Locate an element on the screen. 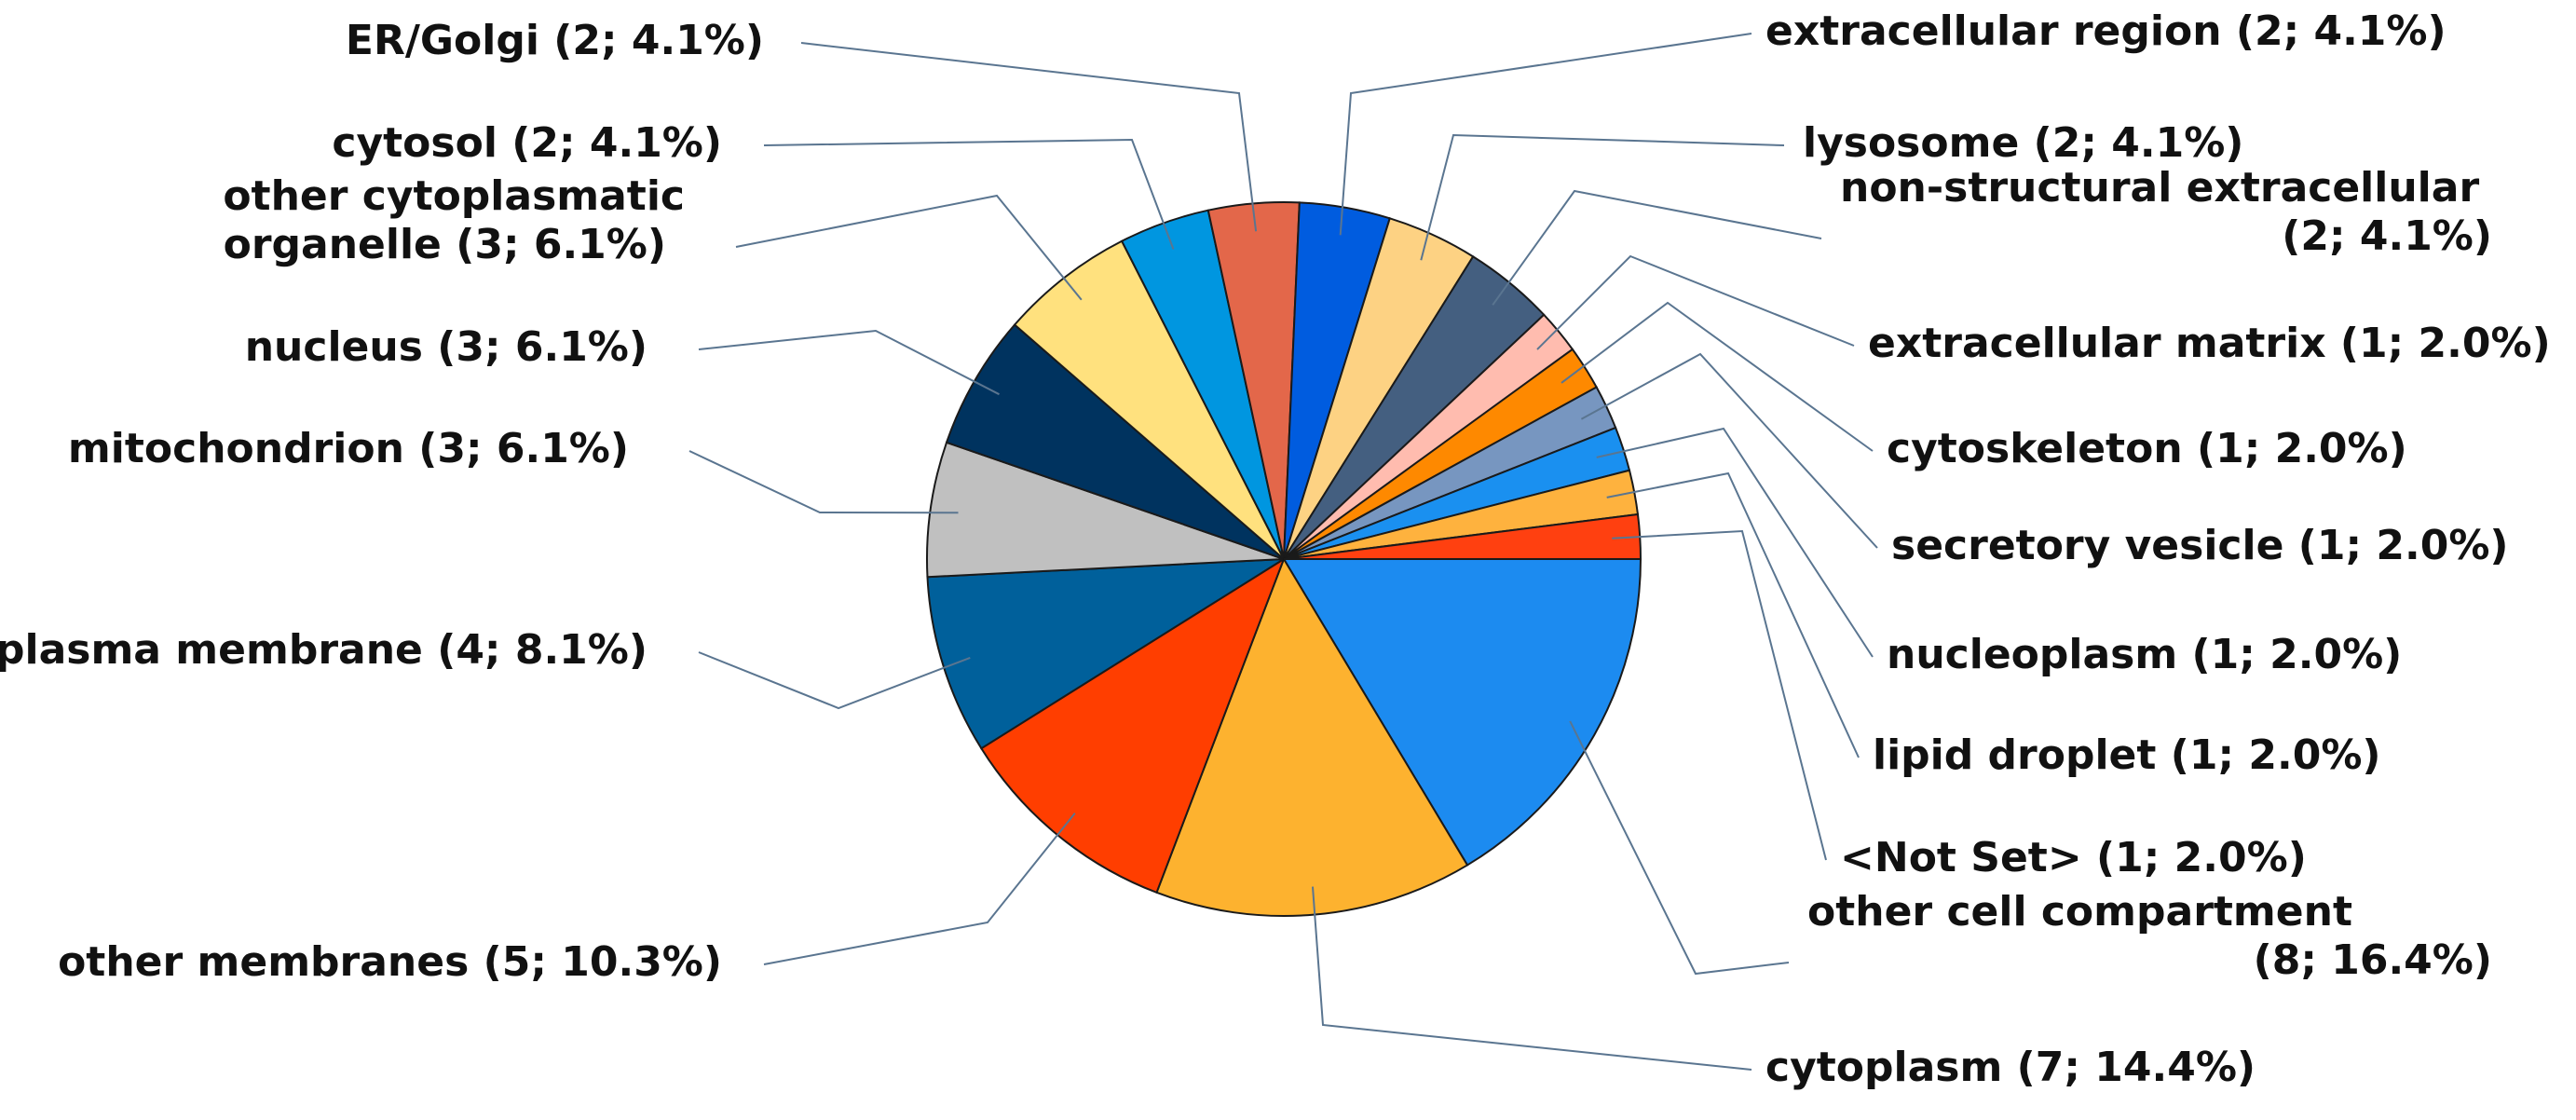 The height and width of the screenshot is (1120, 2576). slice-label-line: lysosome (2; 4.1%) is located at coordinates (2023, 143).